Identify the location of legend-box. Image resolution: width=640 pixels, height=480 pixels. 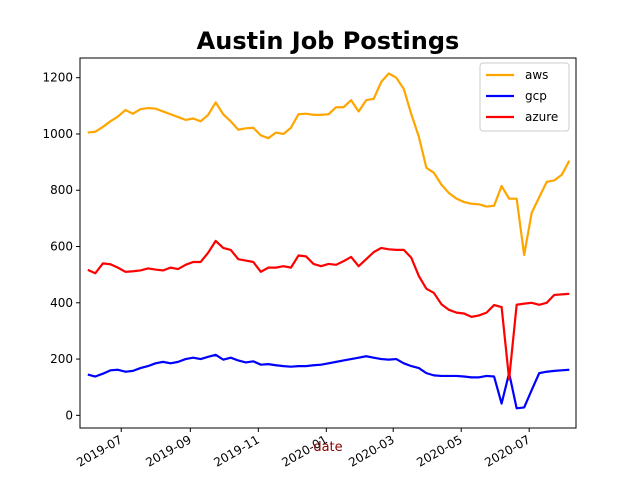
(524, 97).